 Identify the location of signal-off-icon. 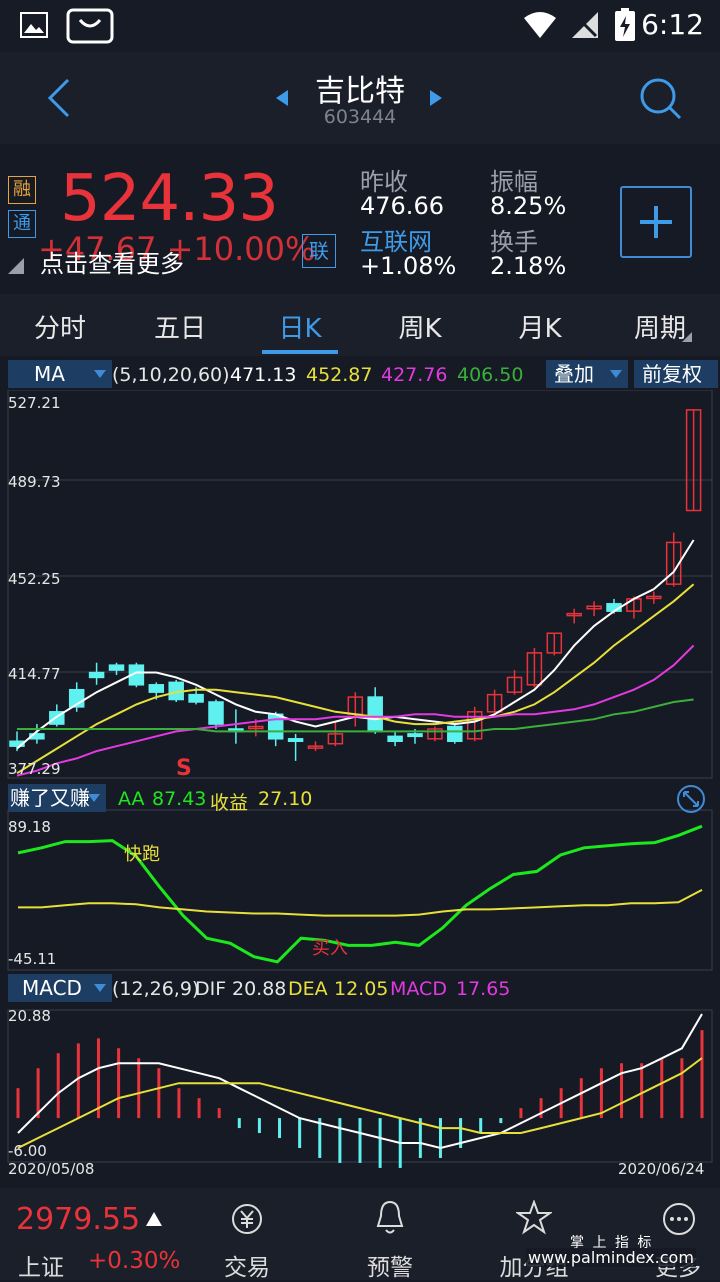
(585, 25).